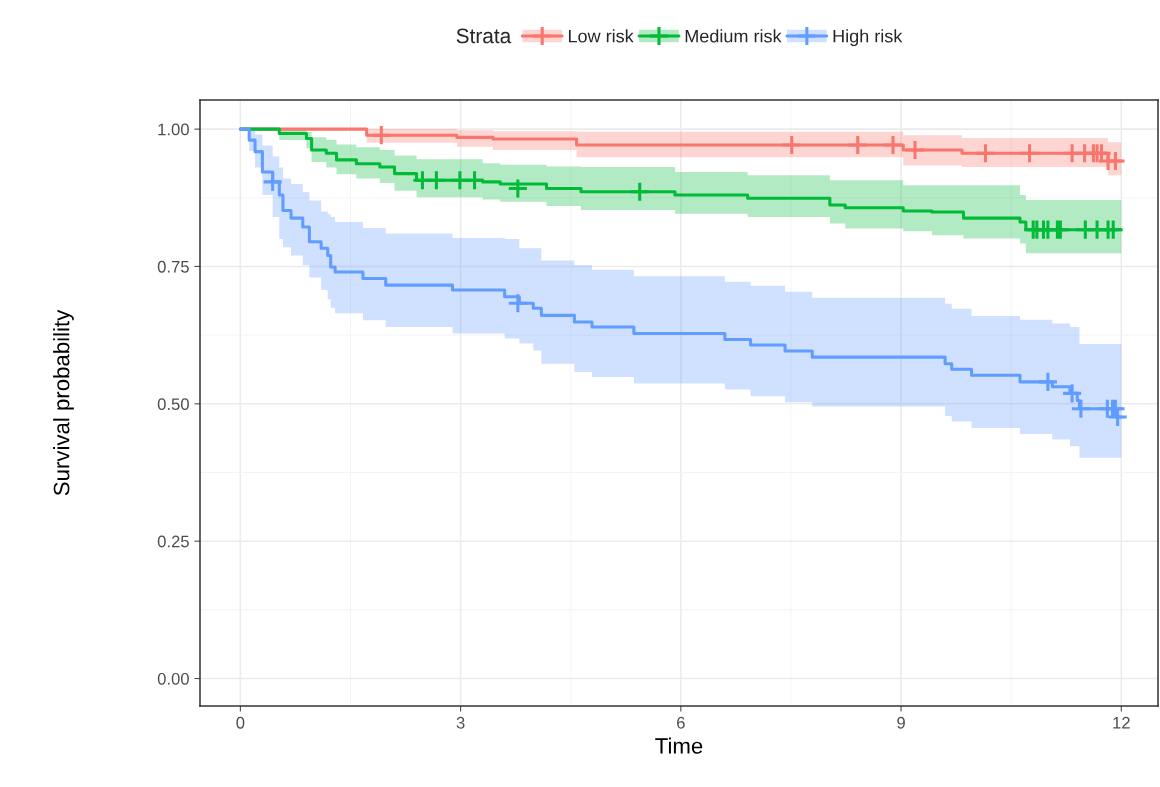 The height and width of the screenshot is (787, 1160). What do you see at coordinates (484, 36) in the screenshot?
I see `legend-title: Strata` at bounding box center [484, 36].